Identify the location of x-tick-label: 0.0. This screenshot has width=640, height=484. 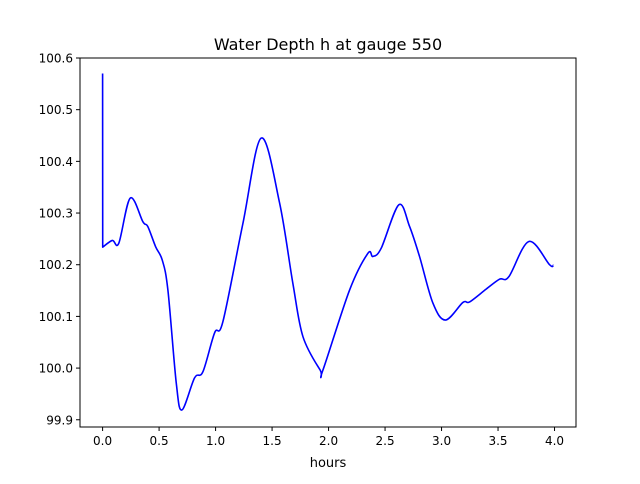
(102, 441).